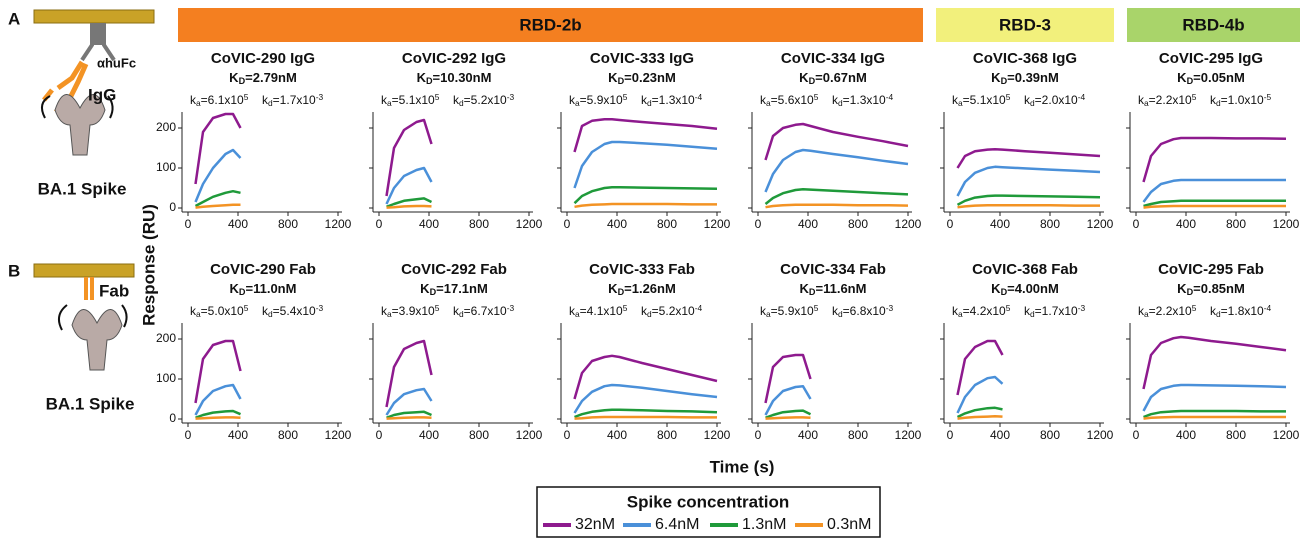  What do you see at coordinates (601, 311) in the screenshot?
I see `text: =4.1x10` at bounding box center [601, 311].